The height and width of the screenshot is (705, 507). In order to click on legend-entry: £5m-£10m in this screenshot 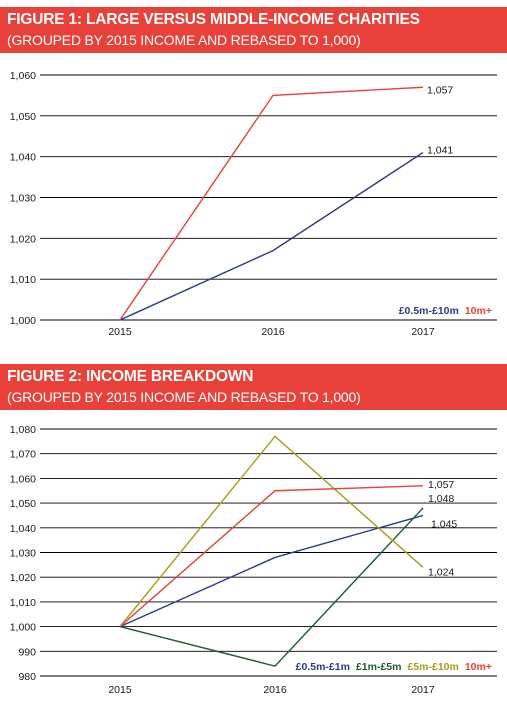, I will do `click(432, 667)`.